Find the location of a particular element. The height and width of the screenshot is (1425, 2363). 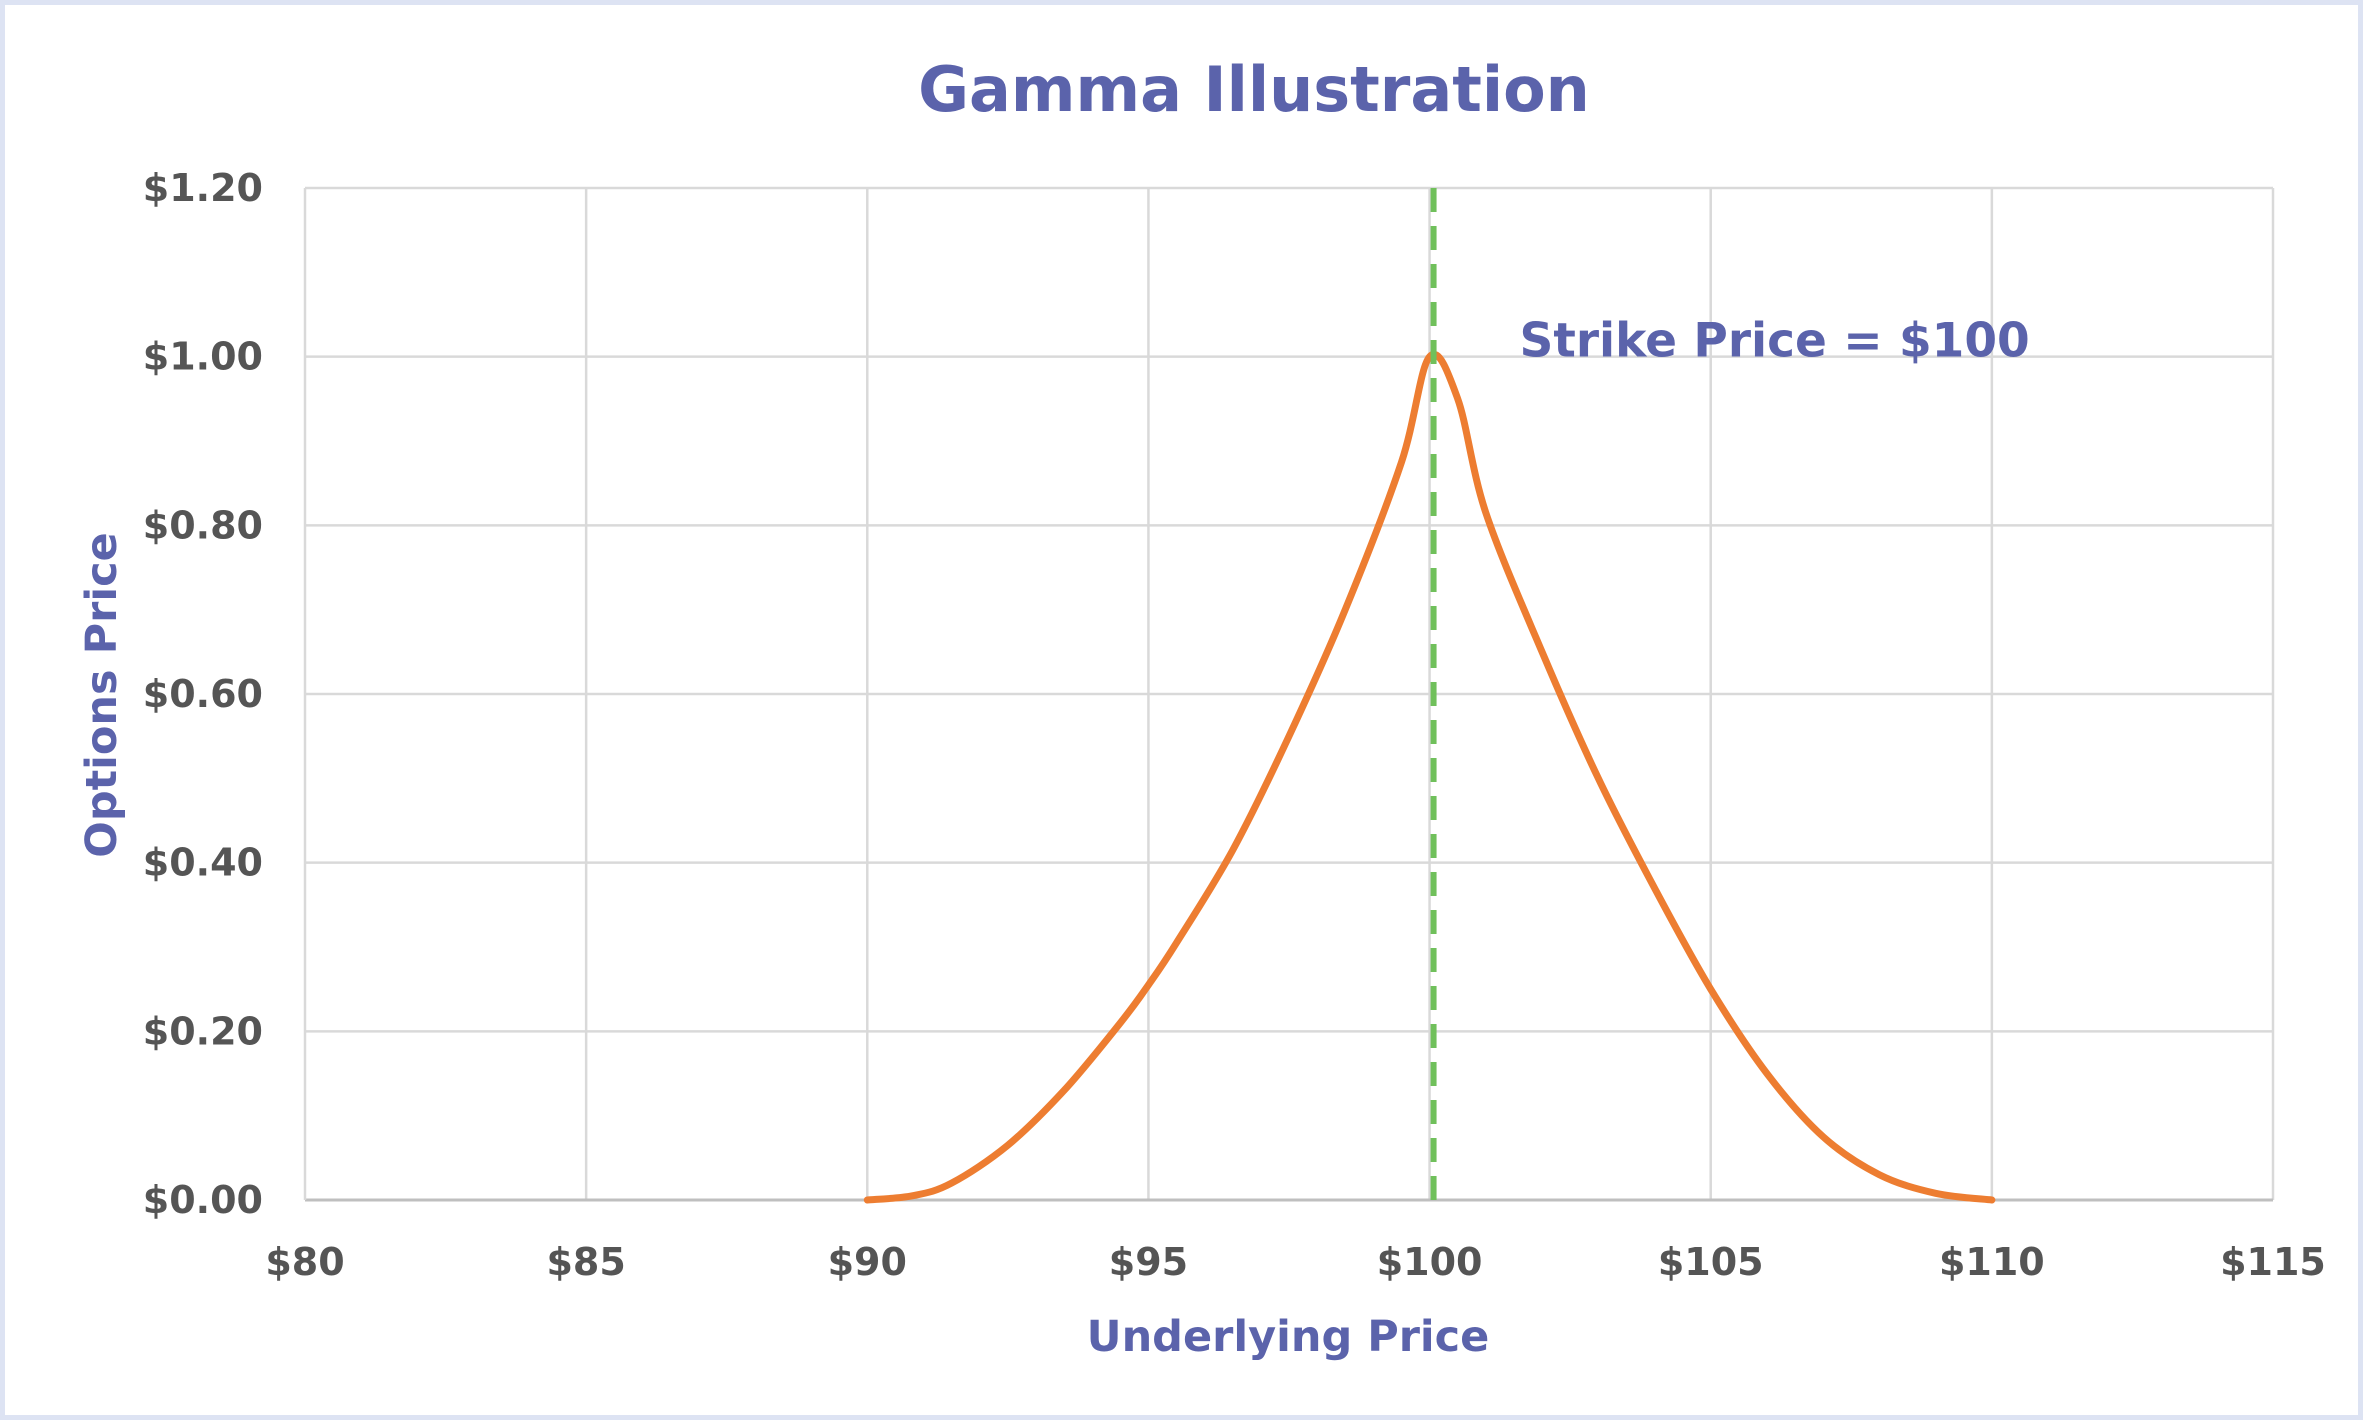

y-tick-label: $0.20 is located at coordinates (203, 1031).